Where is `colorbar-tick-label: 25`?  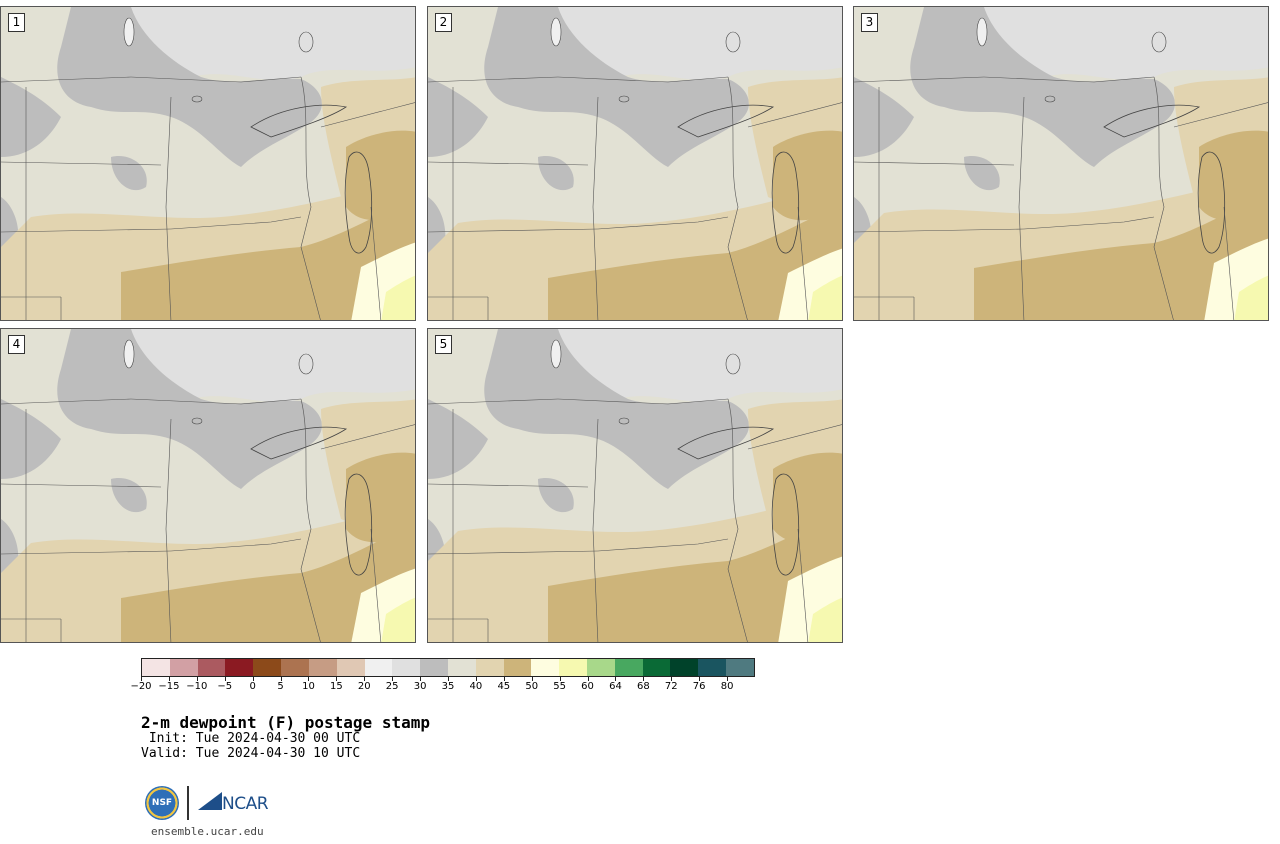 colorbar-tick-label: 25 is located at coordinates (392, 686).